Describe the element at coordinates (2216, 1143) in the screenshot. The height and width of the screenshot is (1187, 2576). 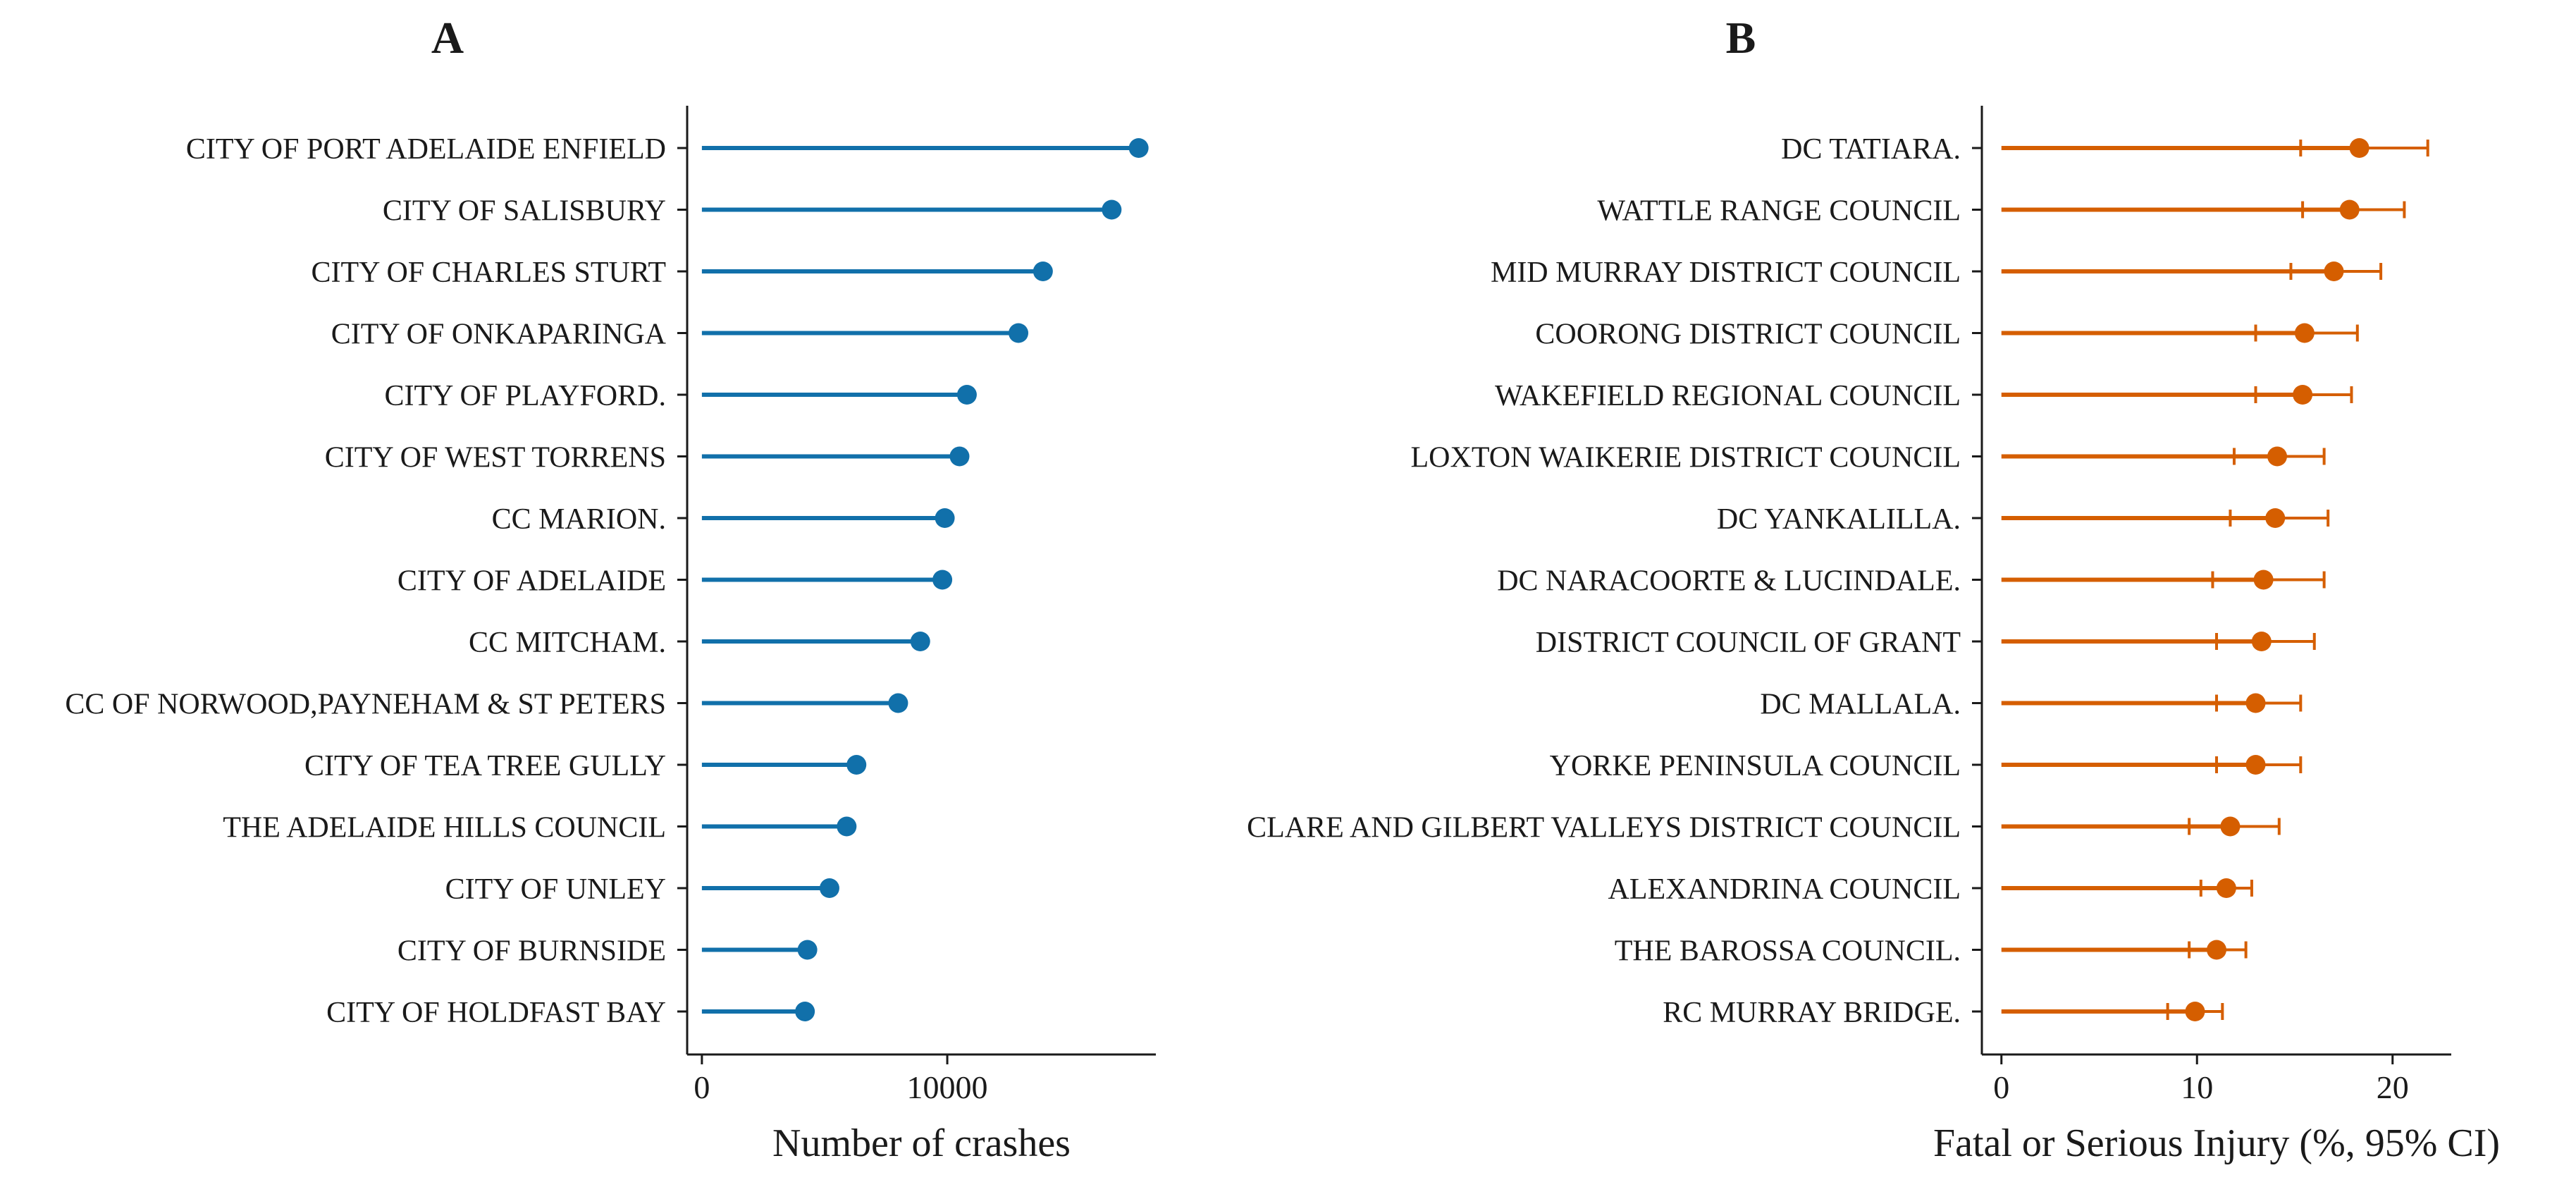
I see `x-axis-title: Fatal or Serious Injury (%, 95% CI)` at that location.